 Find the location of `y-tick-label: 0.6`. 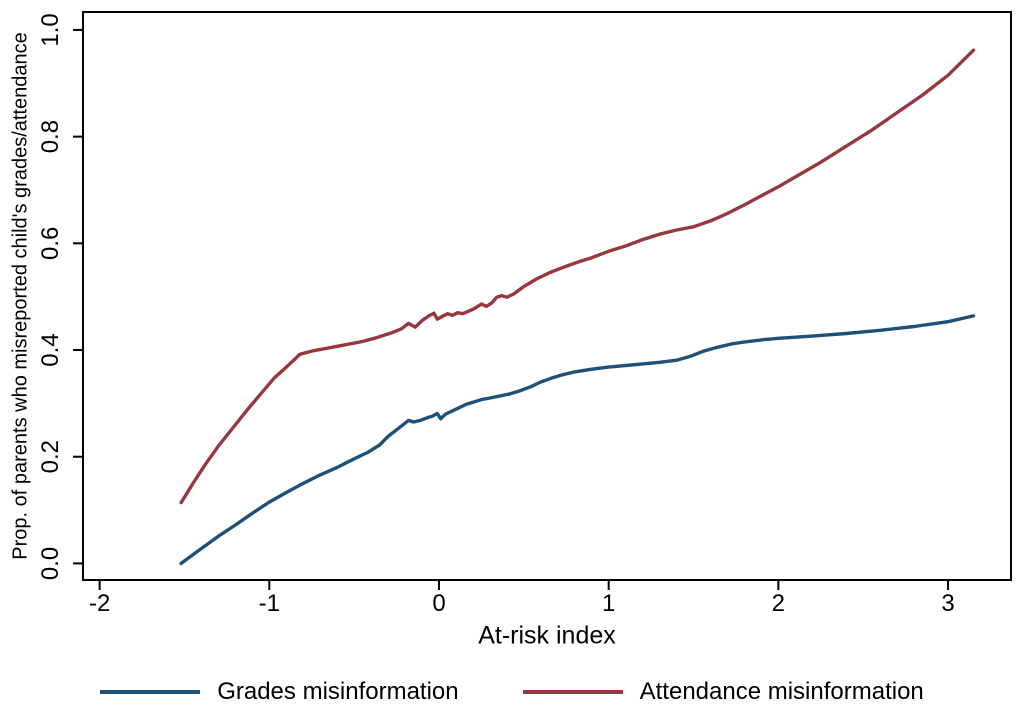

y-tick-label: 0.6 is located at coordinates (50, 243).